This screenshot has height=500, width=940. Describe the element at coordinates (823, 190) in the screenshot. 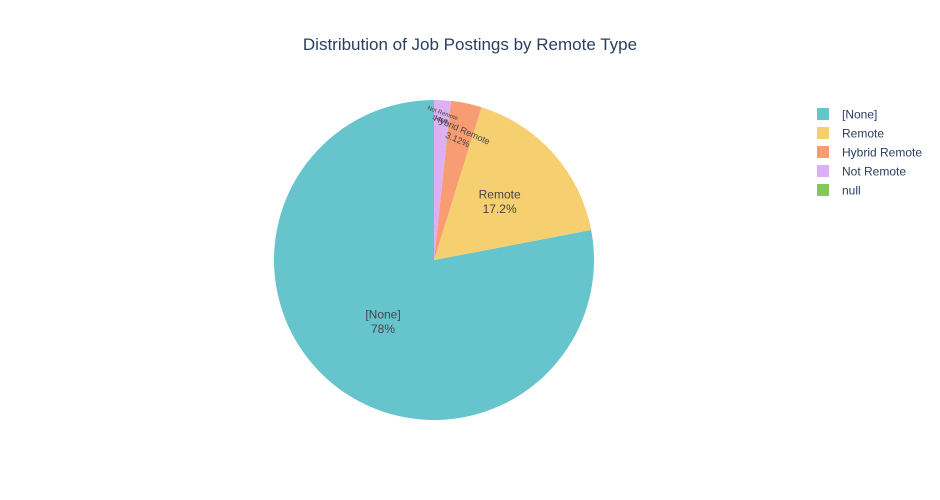

I see `legend-swatch-null` at that location.